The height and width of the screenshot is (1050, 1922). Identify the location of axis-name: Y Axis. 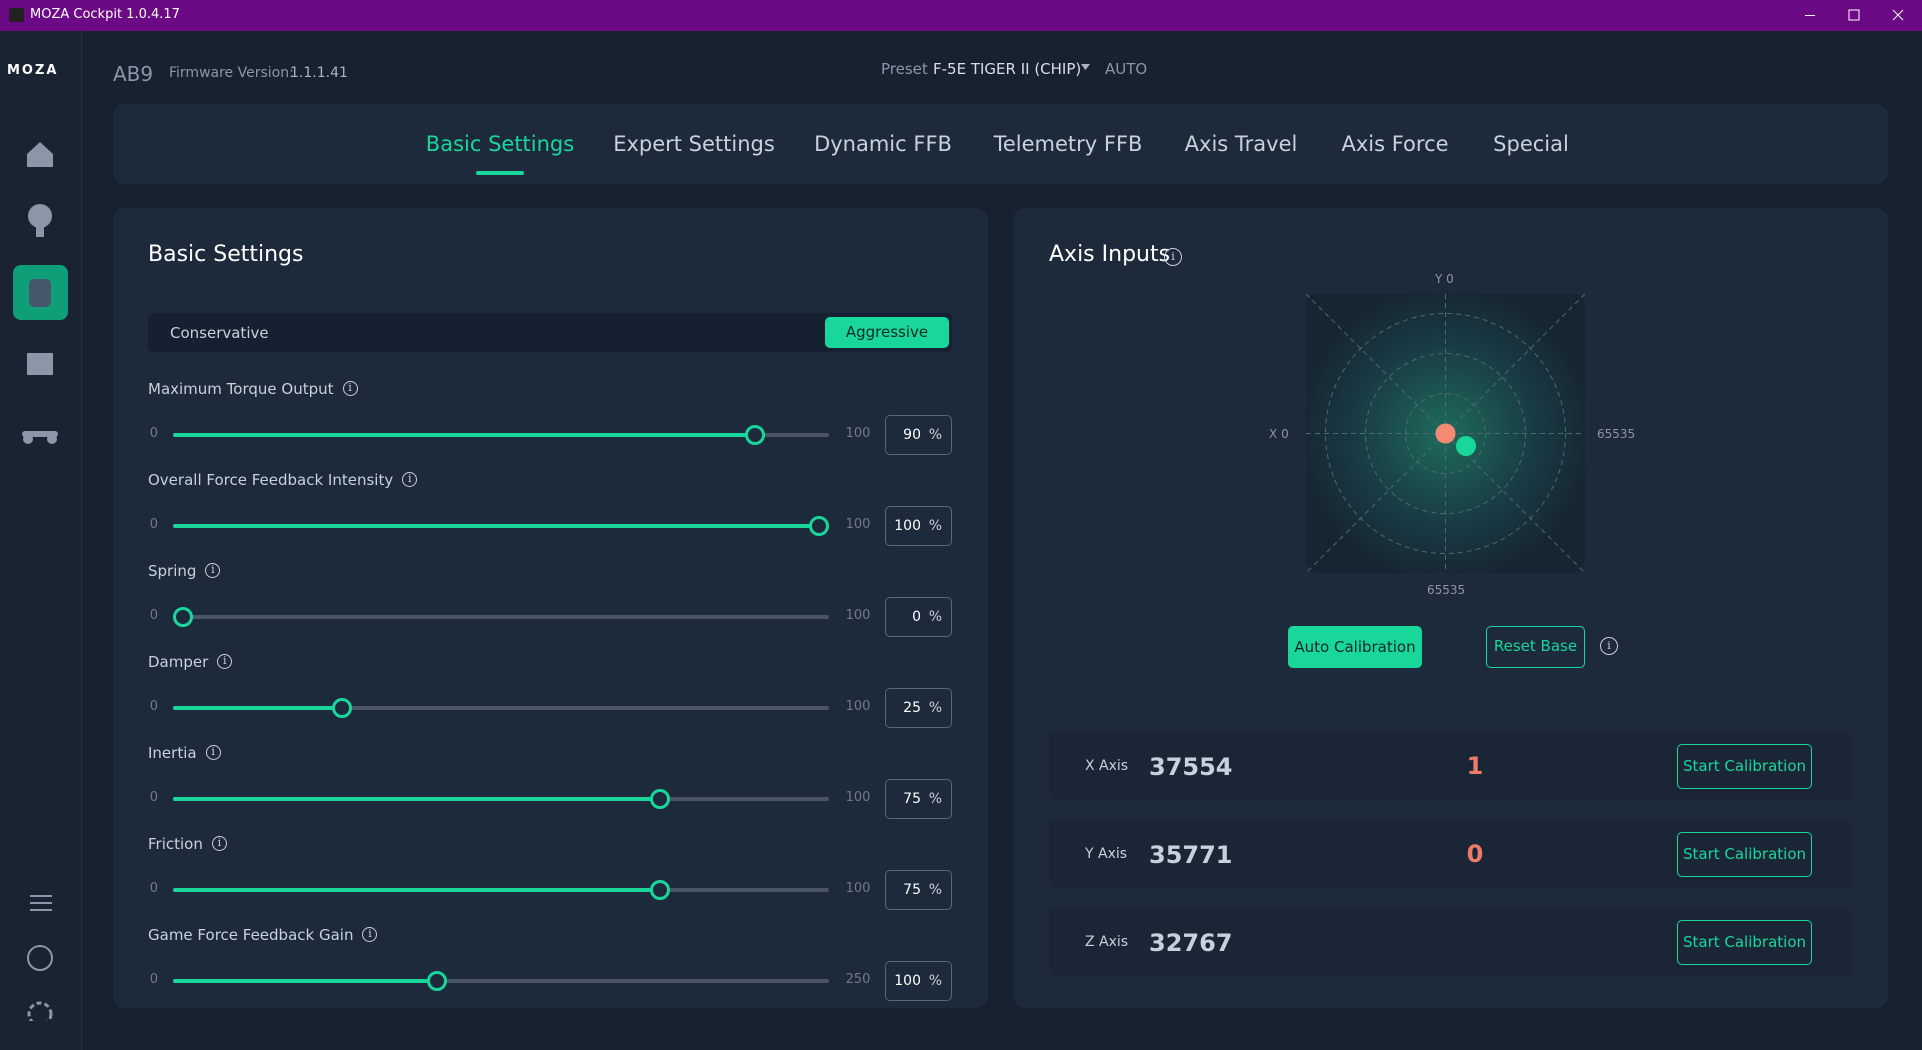
(1106, 854).